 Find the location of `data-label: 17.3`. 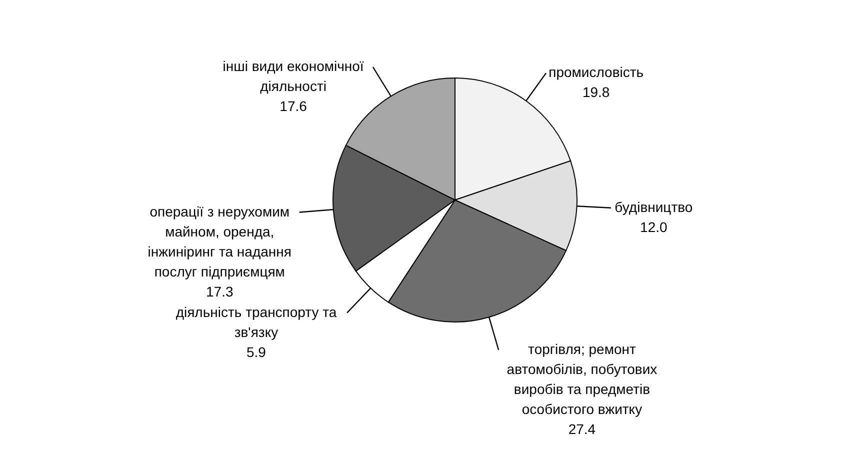

data-label: 17.3 is located at coordinates (220, 291).